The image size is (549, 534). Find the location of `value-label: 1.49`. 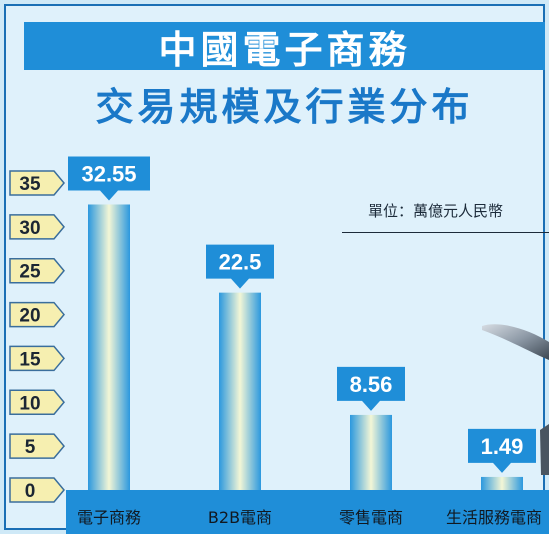

value-label: 1.49 is located at coordinates (502, 450).